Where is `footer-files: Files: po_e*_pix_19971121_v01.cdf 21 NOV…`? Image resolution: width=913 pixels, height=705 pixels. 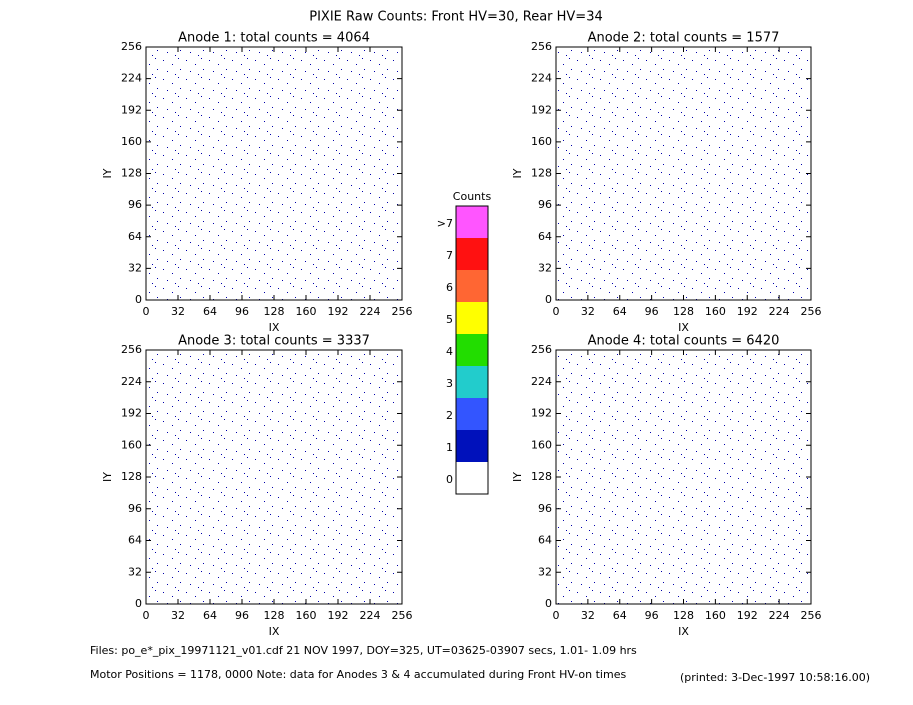
footer-files: Files: po_e*_pix_19971121_v01.cdf 21 NOV… is located at coordinates (363, 650).